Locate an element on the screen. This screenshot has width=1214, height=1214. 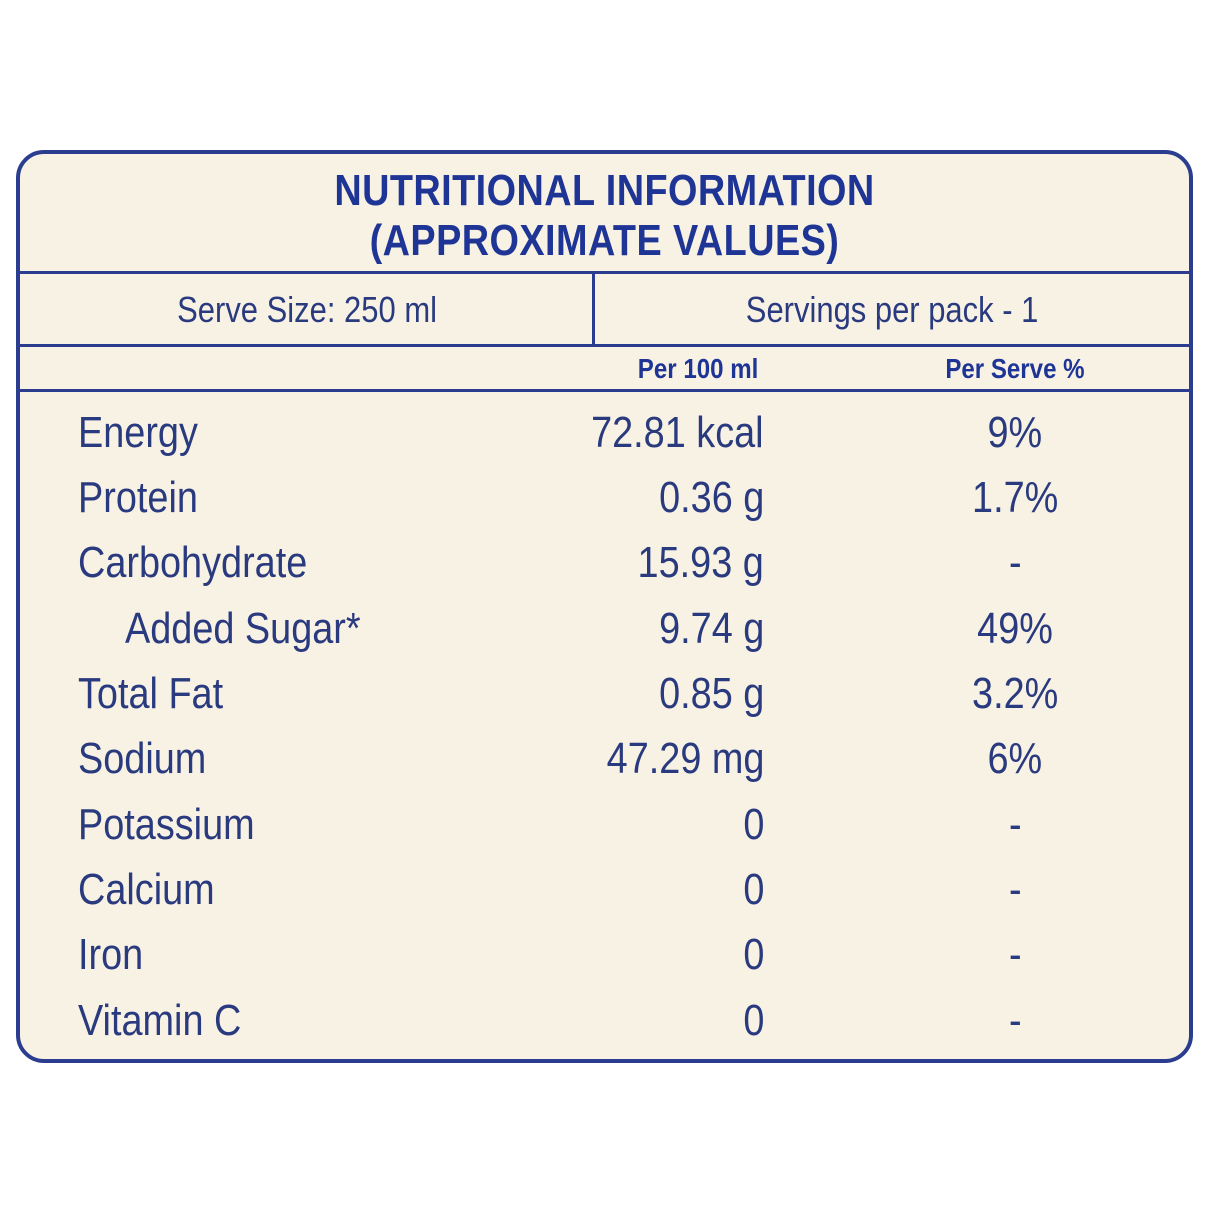
nutrient-percent: 3.2% is located at coordinates (1015, 693).